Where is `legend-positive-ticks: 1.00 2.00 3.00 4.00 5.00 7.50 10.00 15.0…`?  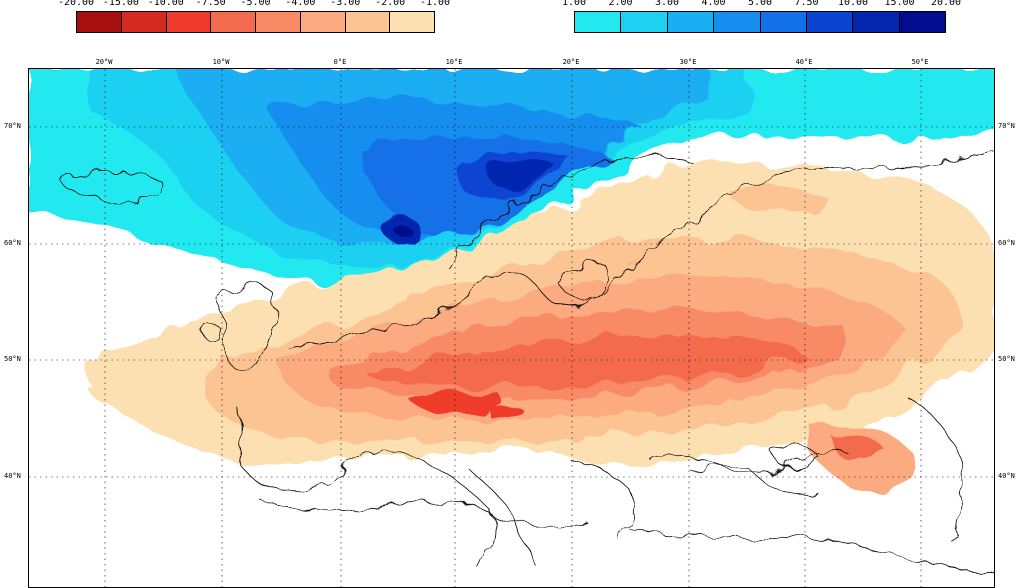 legend-positive-ticks: 1.00 2.00 3.00 4.00 5.00 7.50 10.00 15.0… is located at coordinates (761, 4).